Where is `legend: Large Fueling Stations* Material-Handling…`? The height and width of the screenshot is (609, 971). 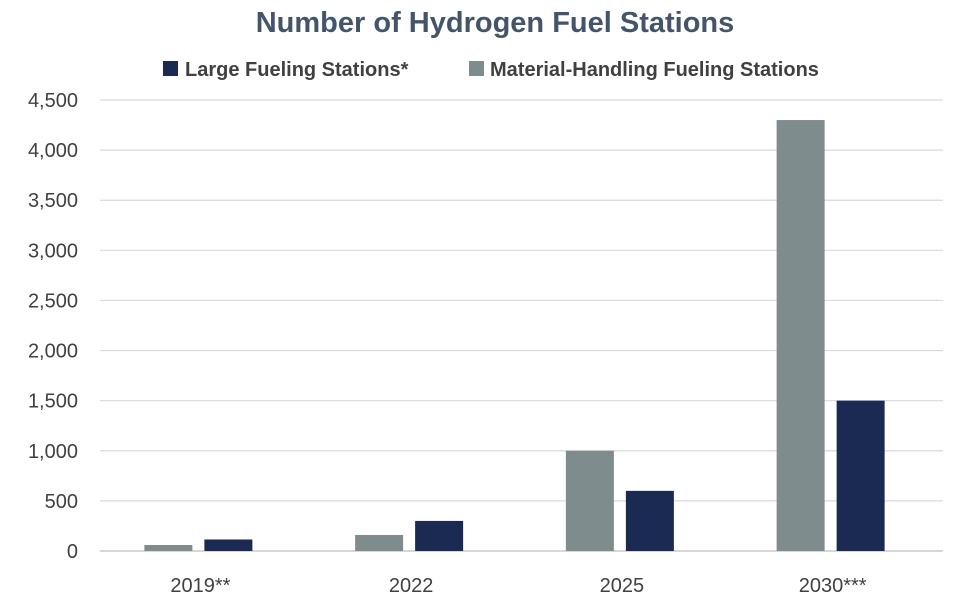 legend: Large Fueling Stations* Material-Handling… is located at coordinates (491, 70).